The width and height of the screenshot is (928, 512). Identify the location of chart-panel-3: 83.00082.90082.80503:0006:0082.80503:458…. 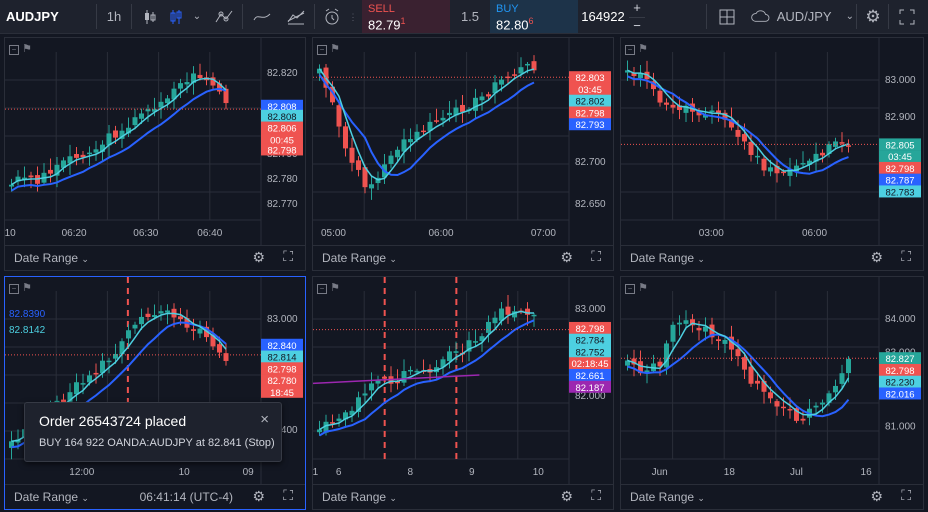
(772, 154).